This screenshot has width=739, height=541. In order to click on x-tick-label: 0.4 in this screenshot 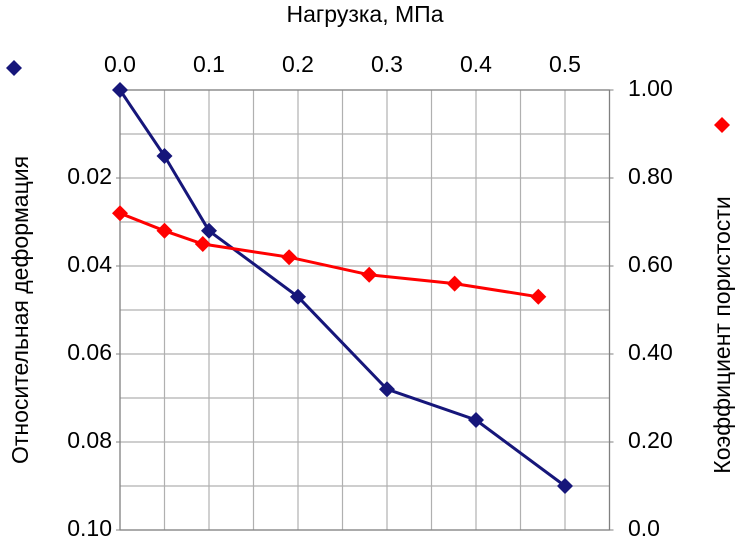, I will do `click(476, 64)`.